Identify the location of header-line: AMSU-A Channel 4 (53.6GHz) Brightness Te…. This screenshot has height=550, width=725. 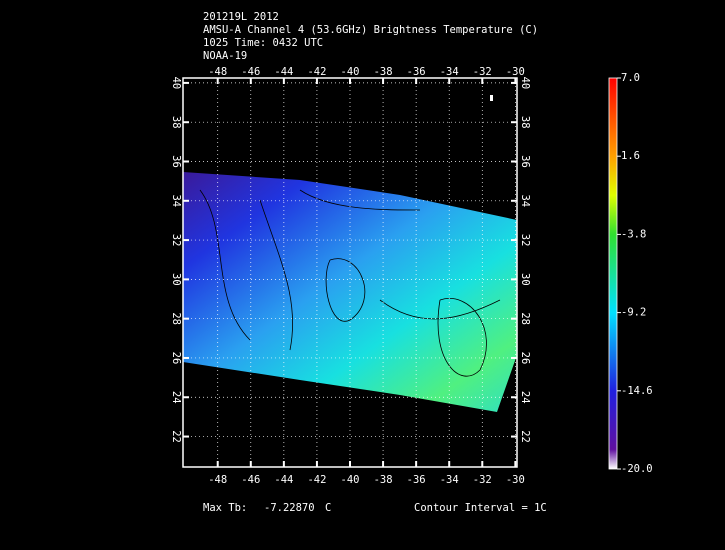
(370, 30).